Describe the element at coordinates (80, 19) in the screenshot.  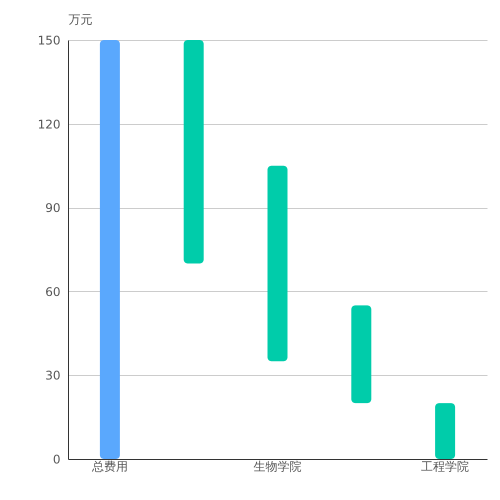
I see `y-axis-title: 万元` at that location.